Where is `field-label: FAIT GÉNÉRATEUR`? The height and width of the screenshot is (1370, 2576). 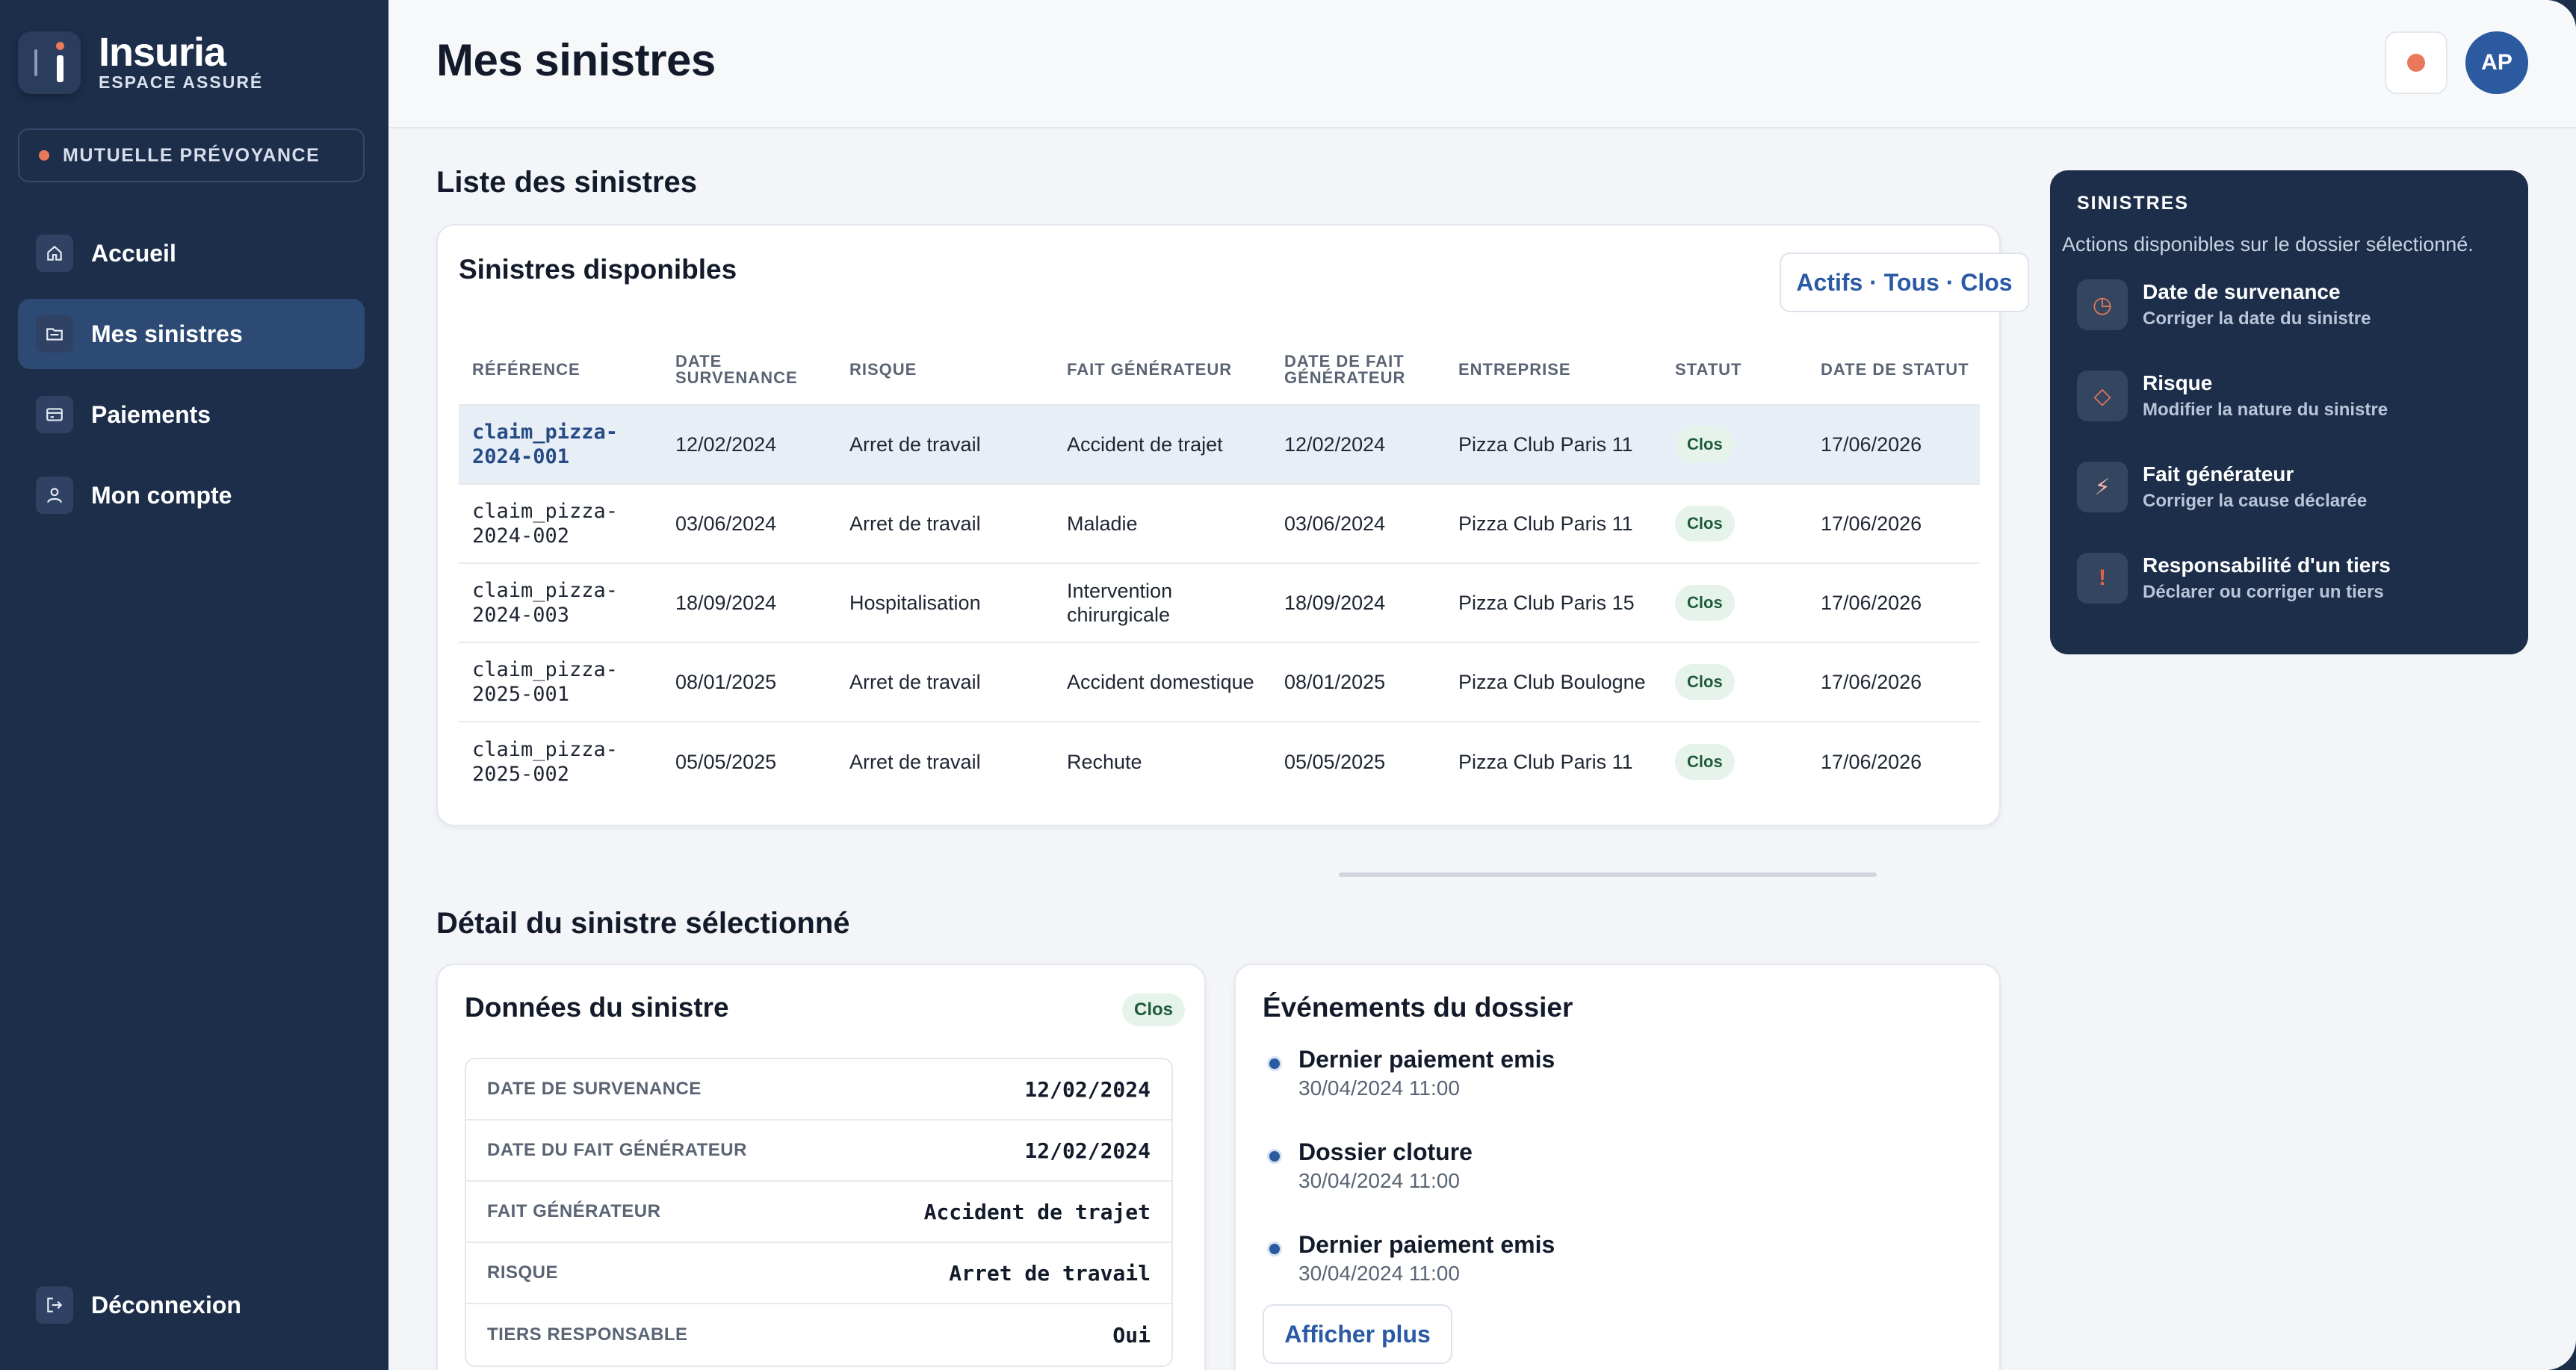
field-label: FAIT GÉNÉRATEUR is located at coordinates (574, 1211).